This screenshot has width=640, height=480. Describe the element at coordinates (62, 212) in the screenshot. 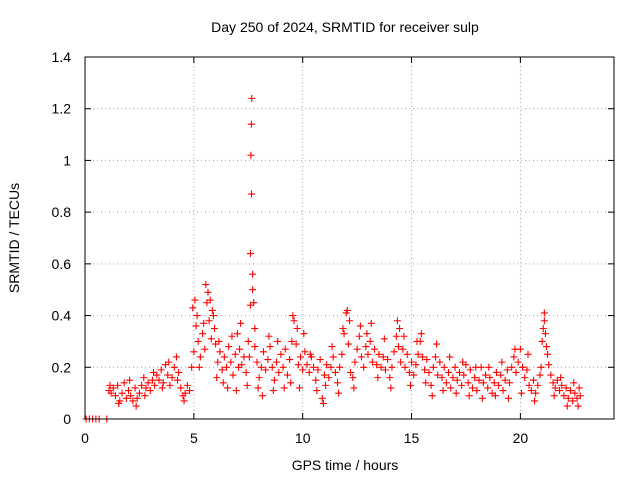

I see `y-tick-label: 0.8` at that location.